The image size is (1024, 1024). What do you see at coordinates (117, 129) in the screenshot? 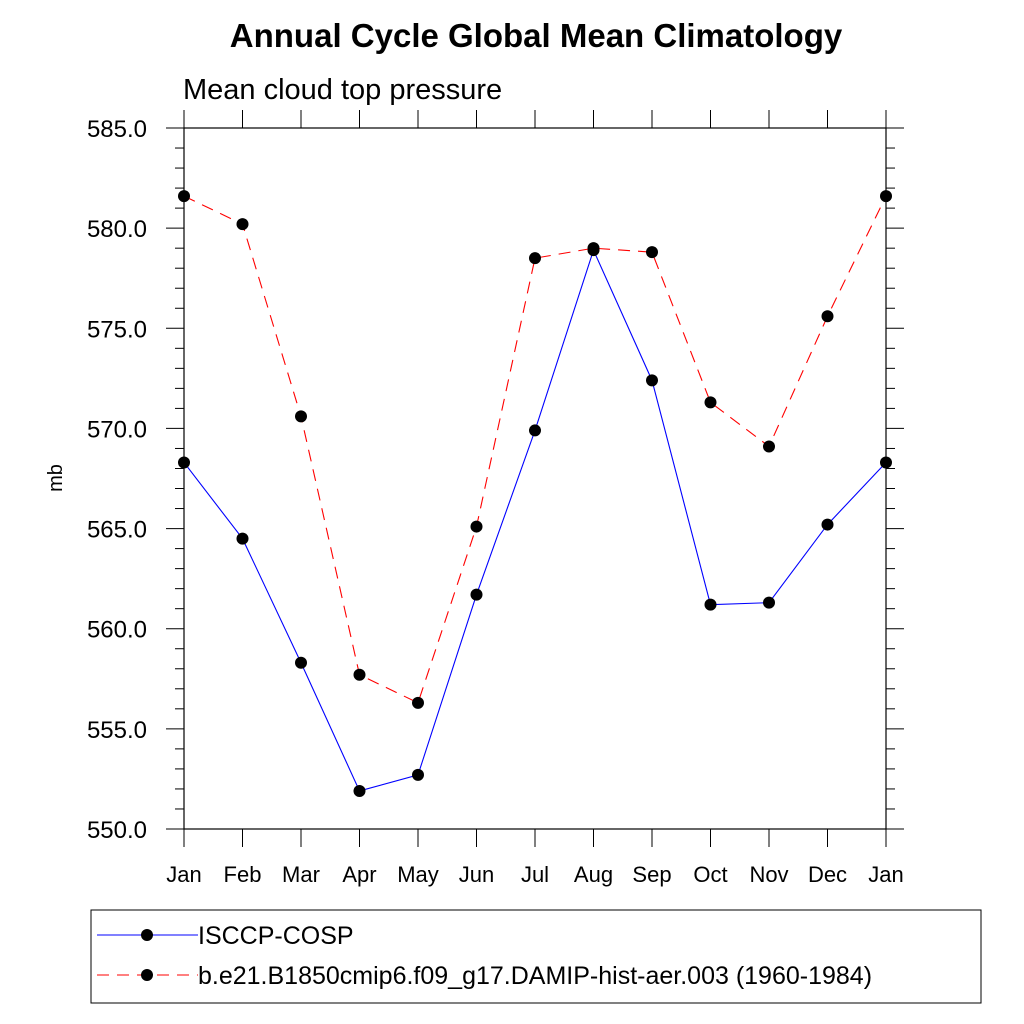
I see `y-tick-label: 585.0` at bounding box center [117, 129].